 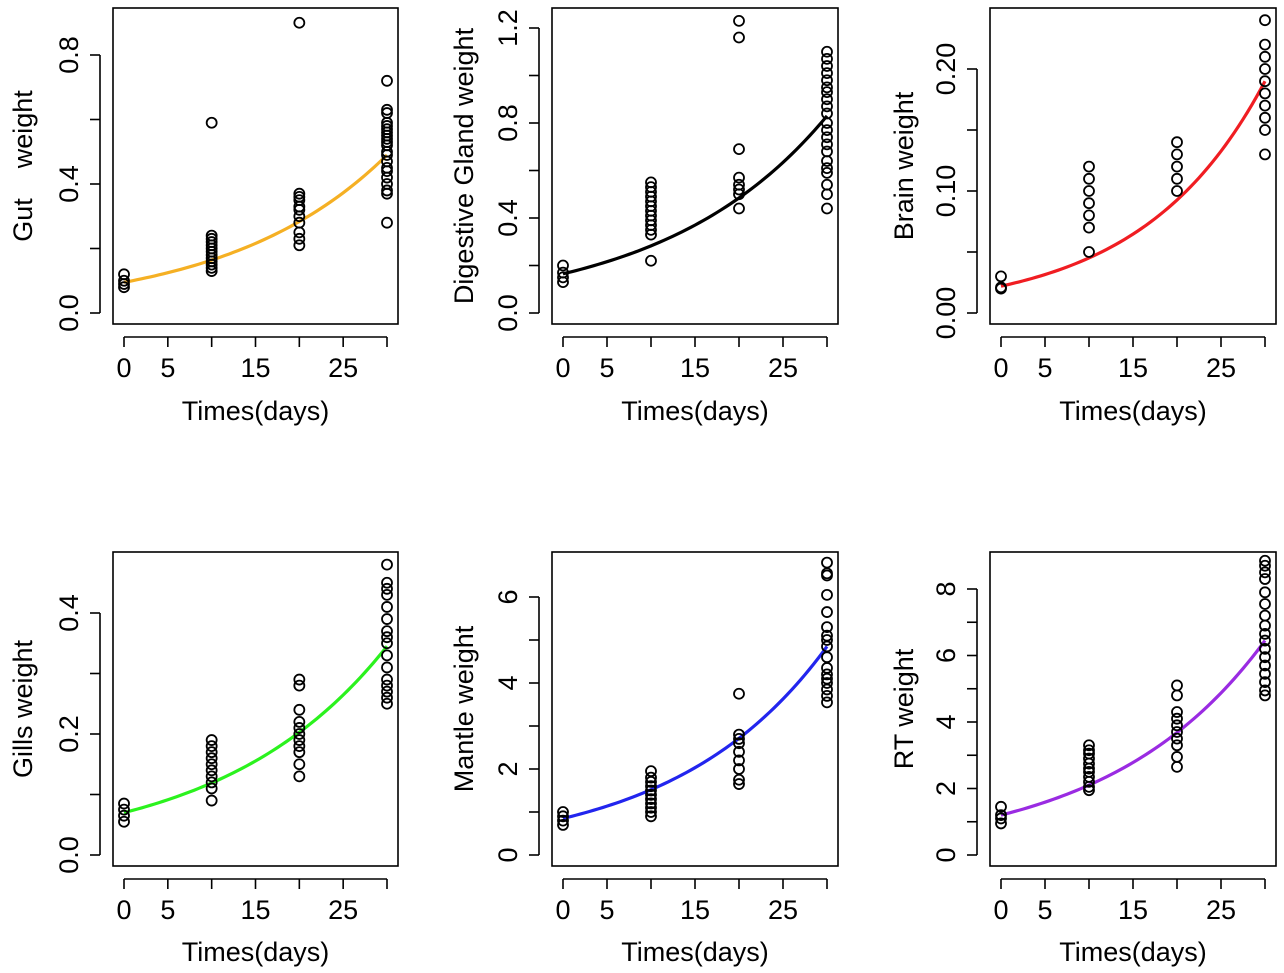 I want to click on y-tick-label: 0.2, so click(x=69, y=734).